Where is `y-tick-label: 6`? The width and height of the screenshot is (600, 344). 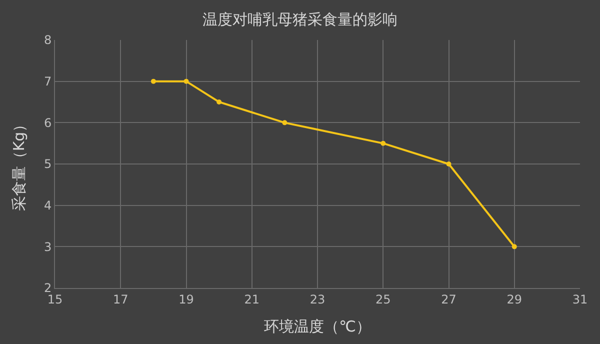
y-tick-label: 6 is located at coordinates (48, 123).